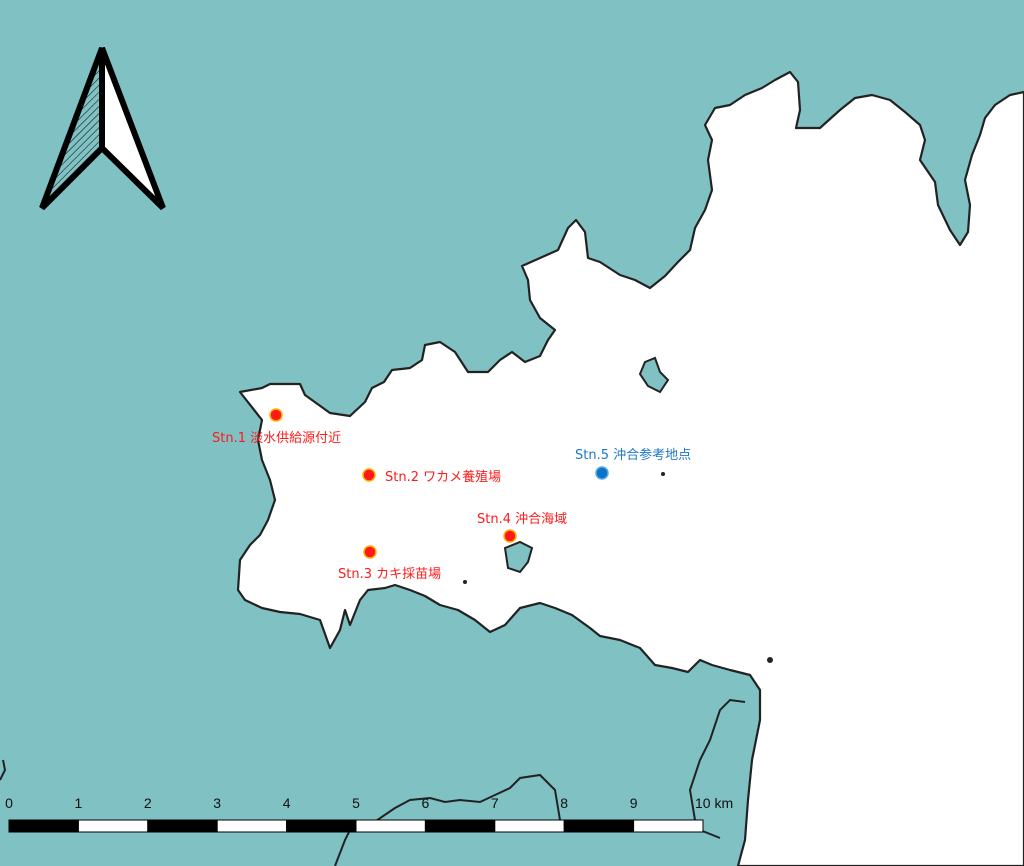 This screenshot has height=866, width=1024. I want to click on station-label: Stn.3 カキ採苗場, so click(389, 574).